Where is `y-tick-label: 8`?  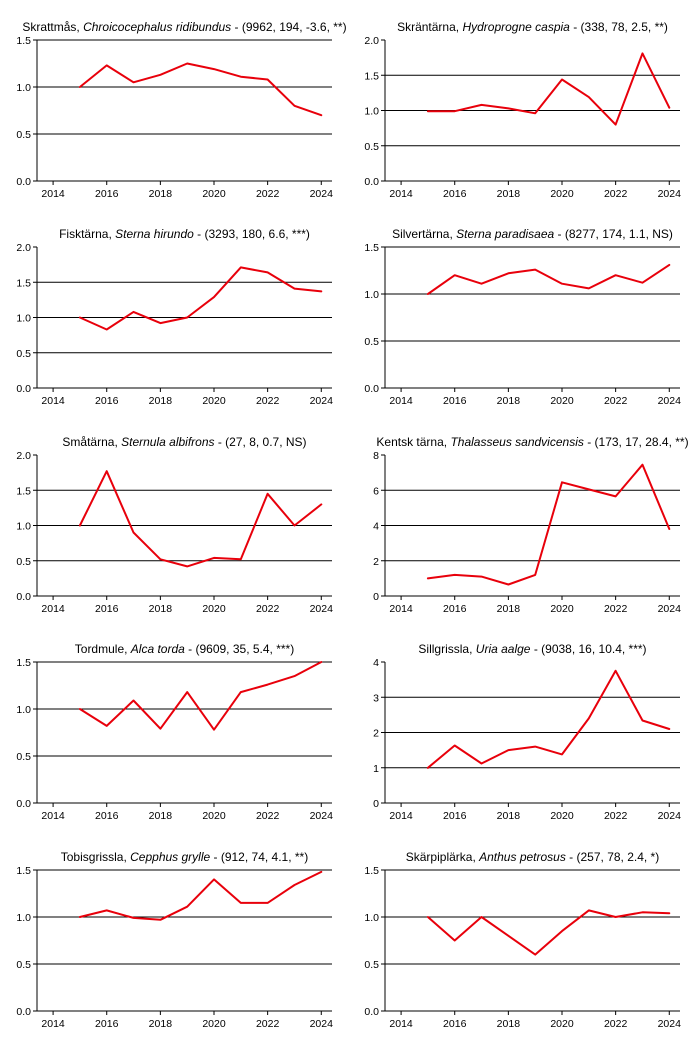 y-tick-label: 8 is located at coordinates (376, 456).